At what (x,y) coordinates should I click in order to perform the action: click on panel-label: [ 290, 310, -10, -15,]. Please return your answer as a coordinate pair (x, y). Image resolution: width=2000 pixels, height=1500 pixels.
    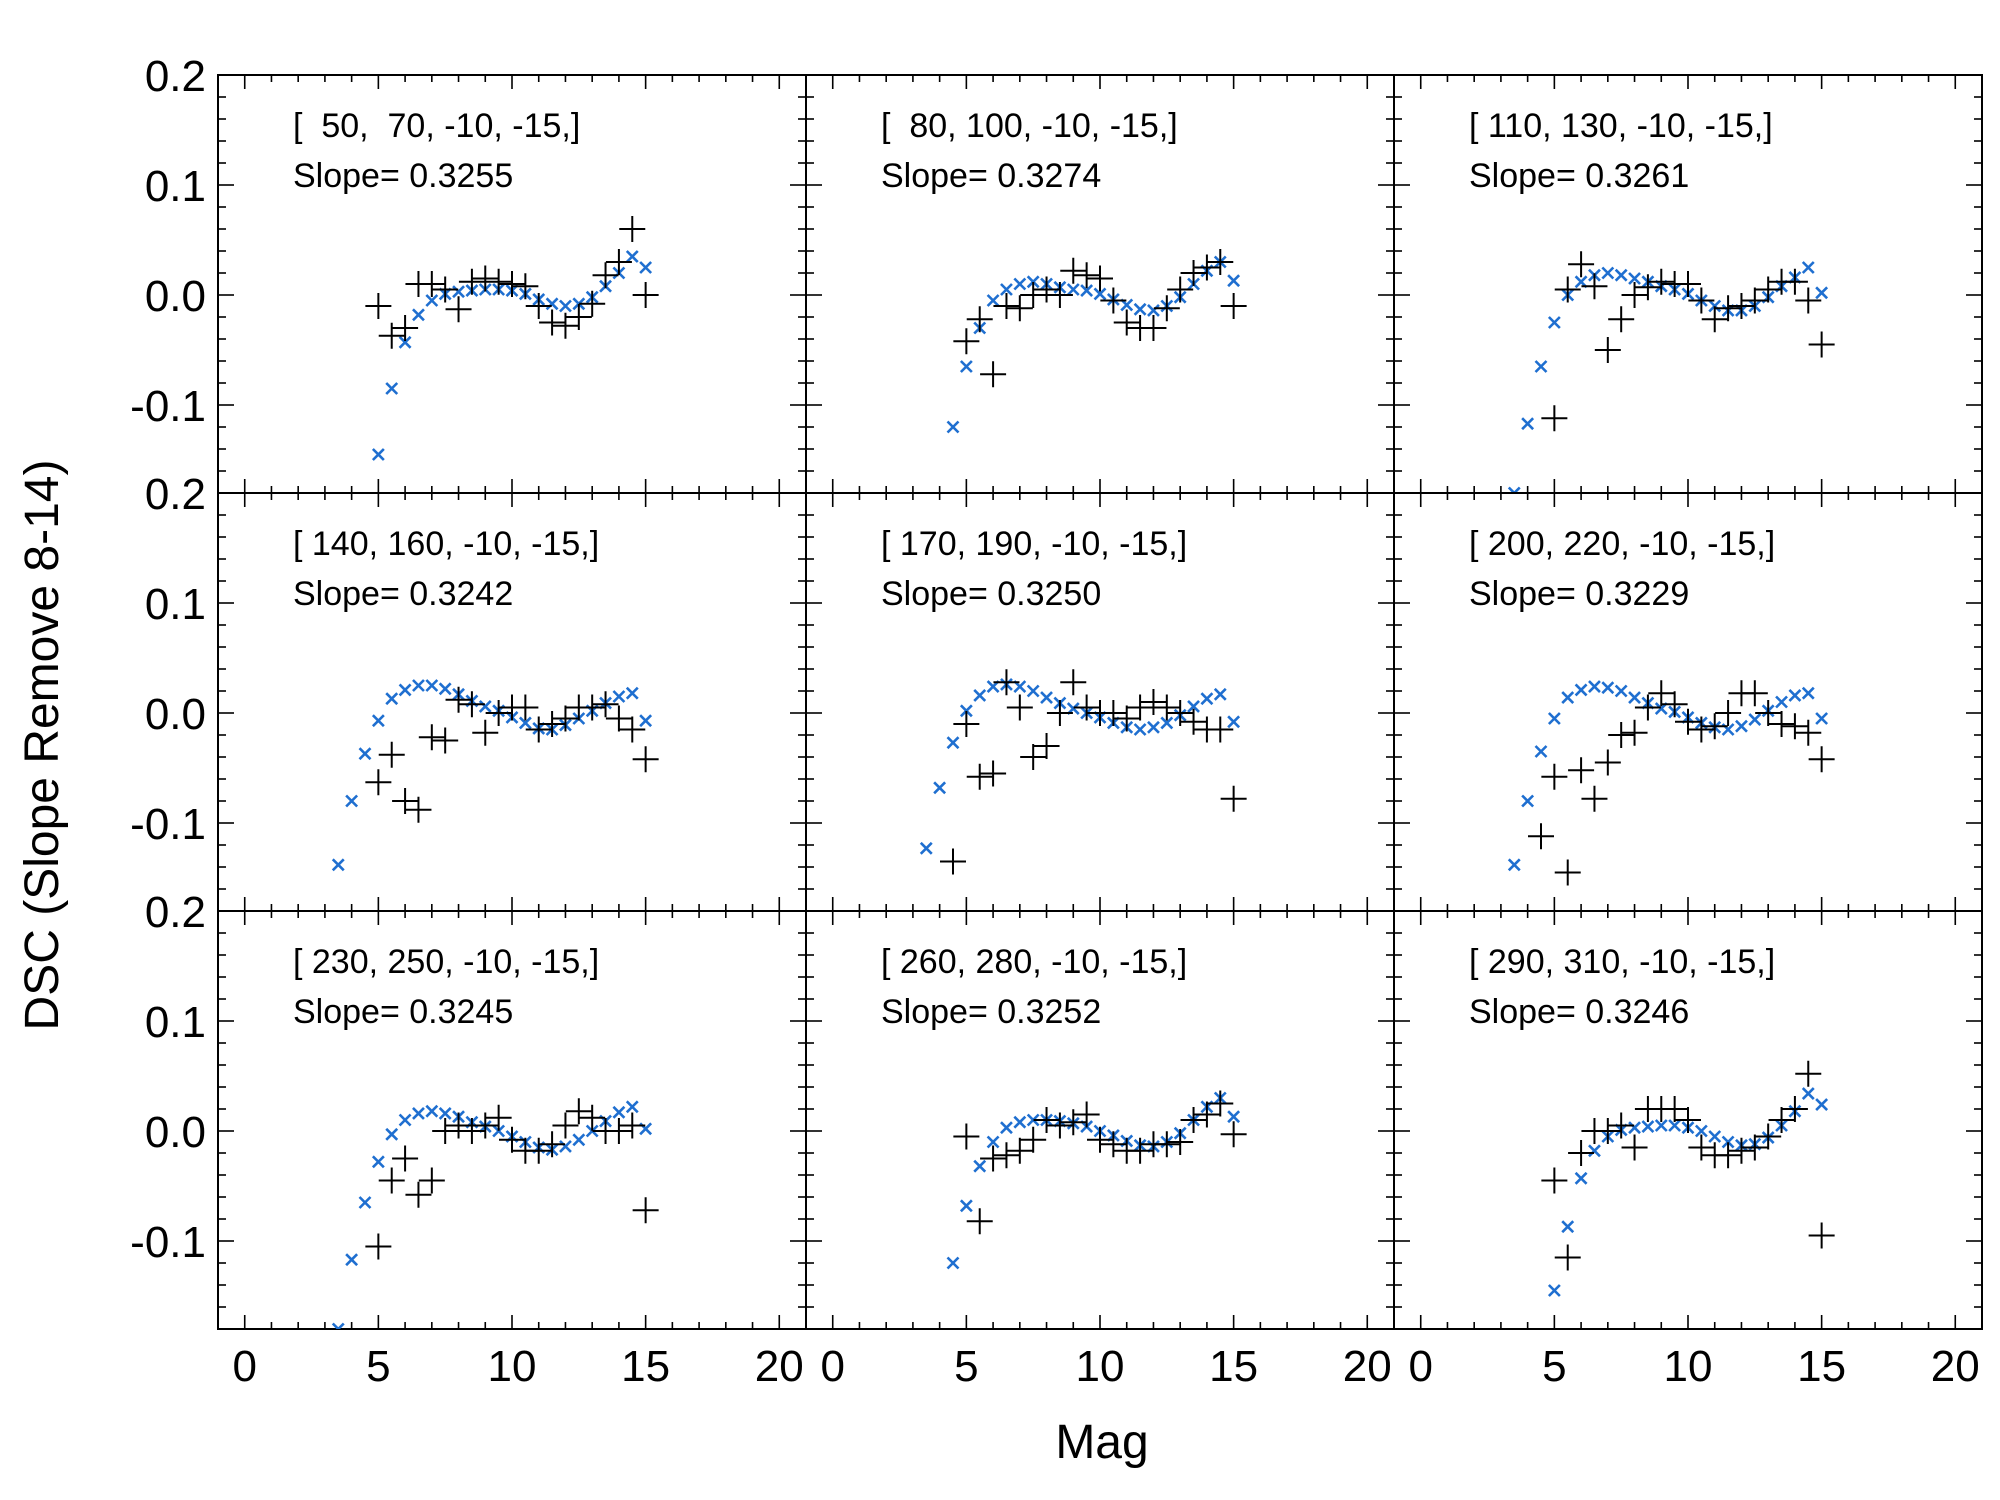
    Looking at the image, I should click on (1622, 962).